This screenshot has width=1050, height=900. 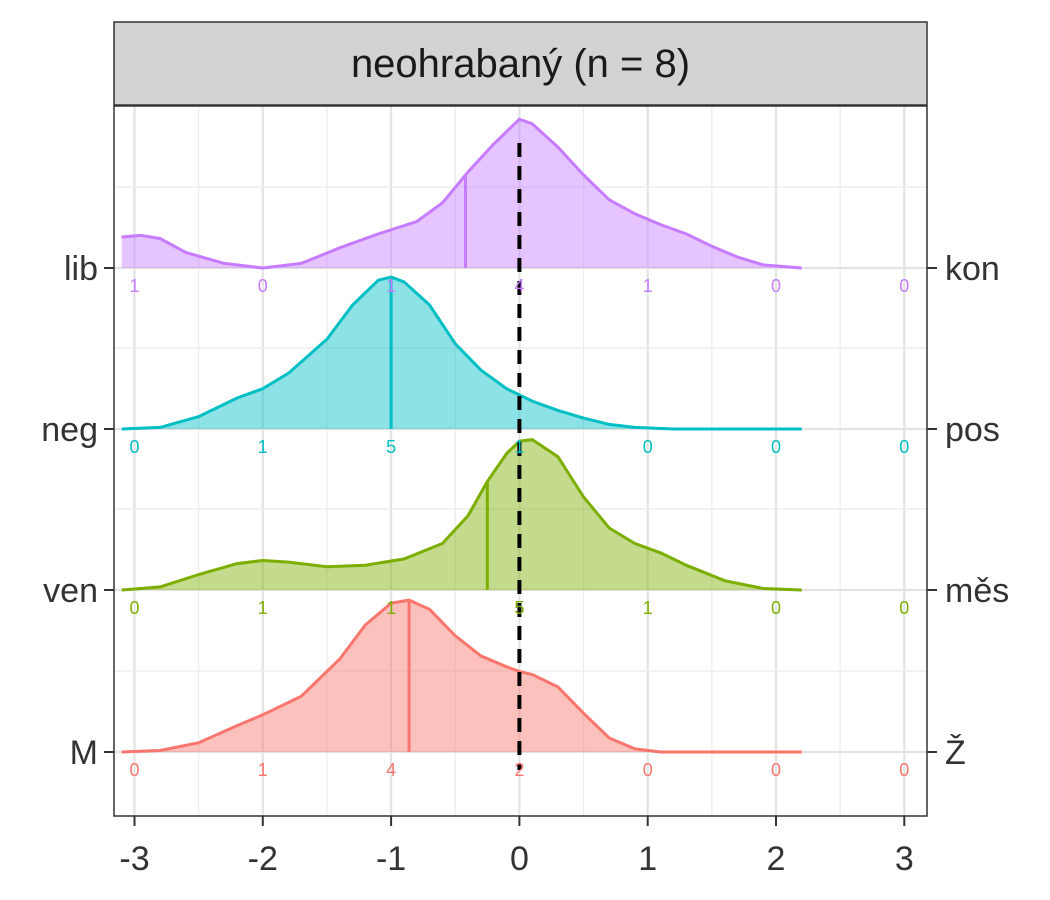 I want to click on facet-strip-title: neohrabaný (n = 8), so click(x=520, y=64).